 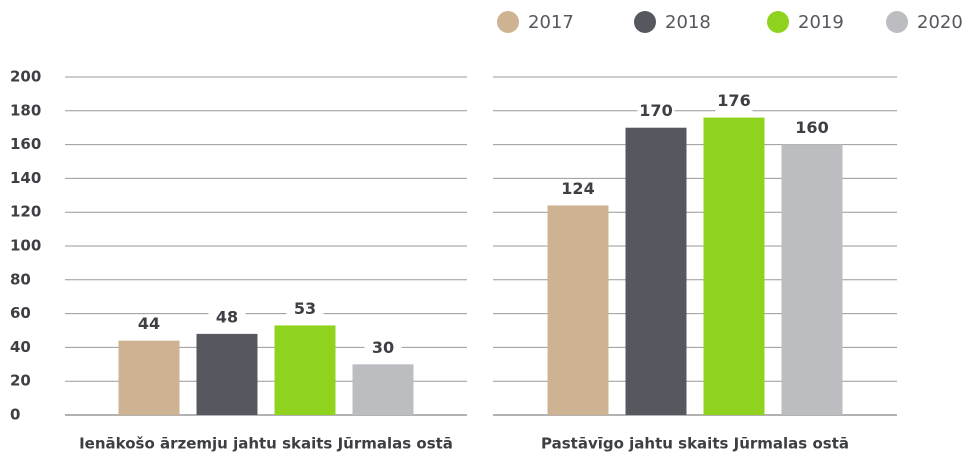 I want to click on legend-label: 2019, so click(x=821, y=22).